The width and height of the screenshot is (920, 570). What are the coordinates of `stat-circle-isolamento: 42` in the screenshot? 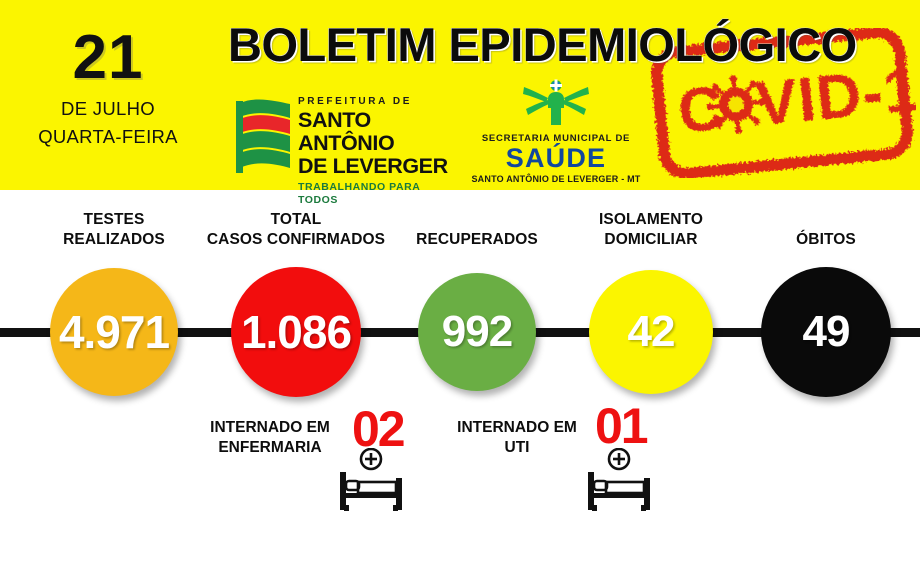 It's located at (651, 332).